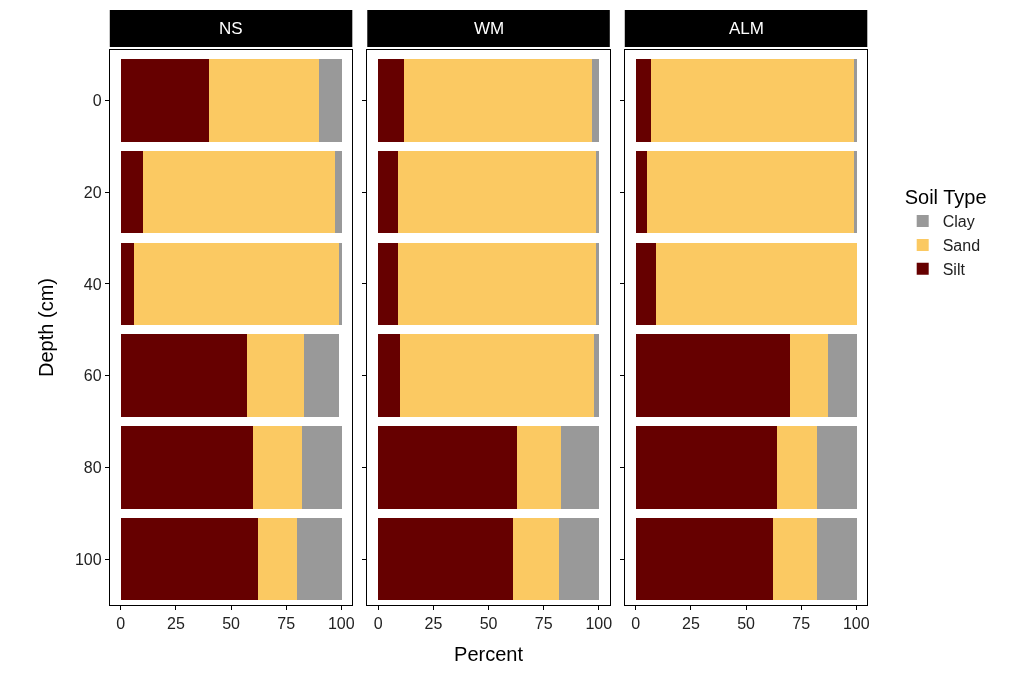 The height and width of the screenshot is (683, 1022). What do you see at coordinates (958, 222) in the screenshot?
I see `legend-label: Clay` at bounding box center [958, 222].